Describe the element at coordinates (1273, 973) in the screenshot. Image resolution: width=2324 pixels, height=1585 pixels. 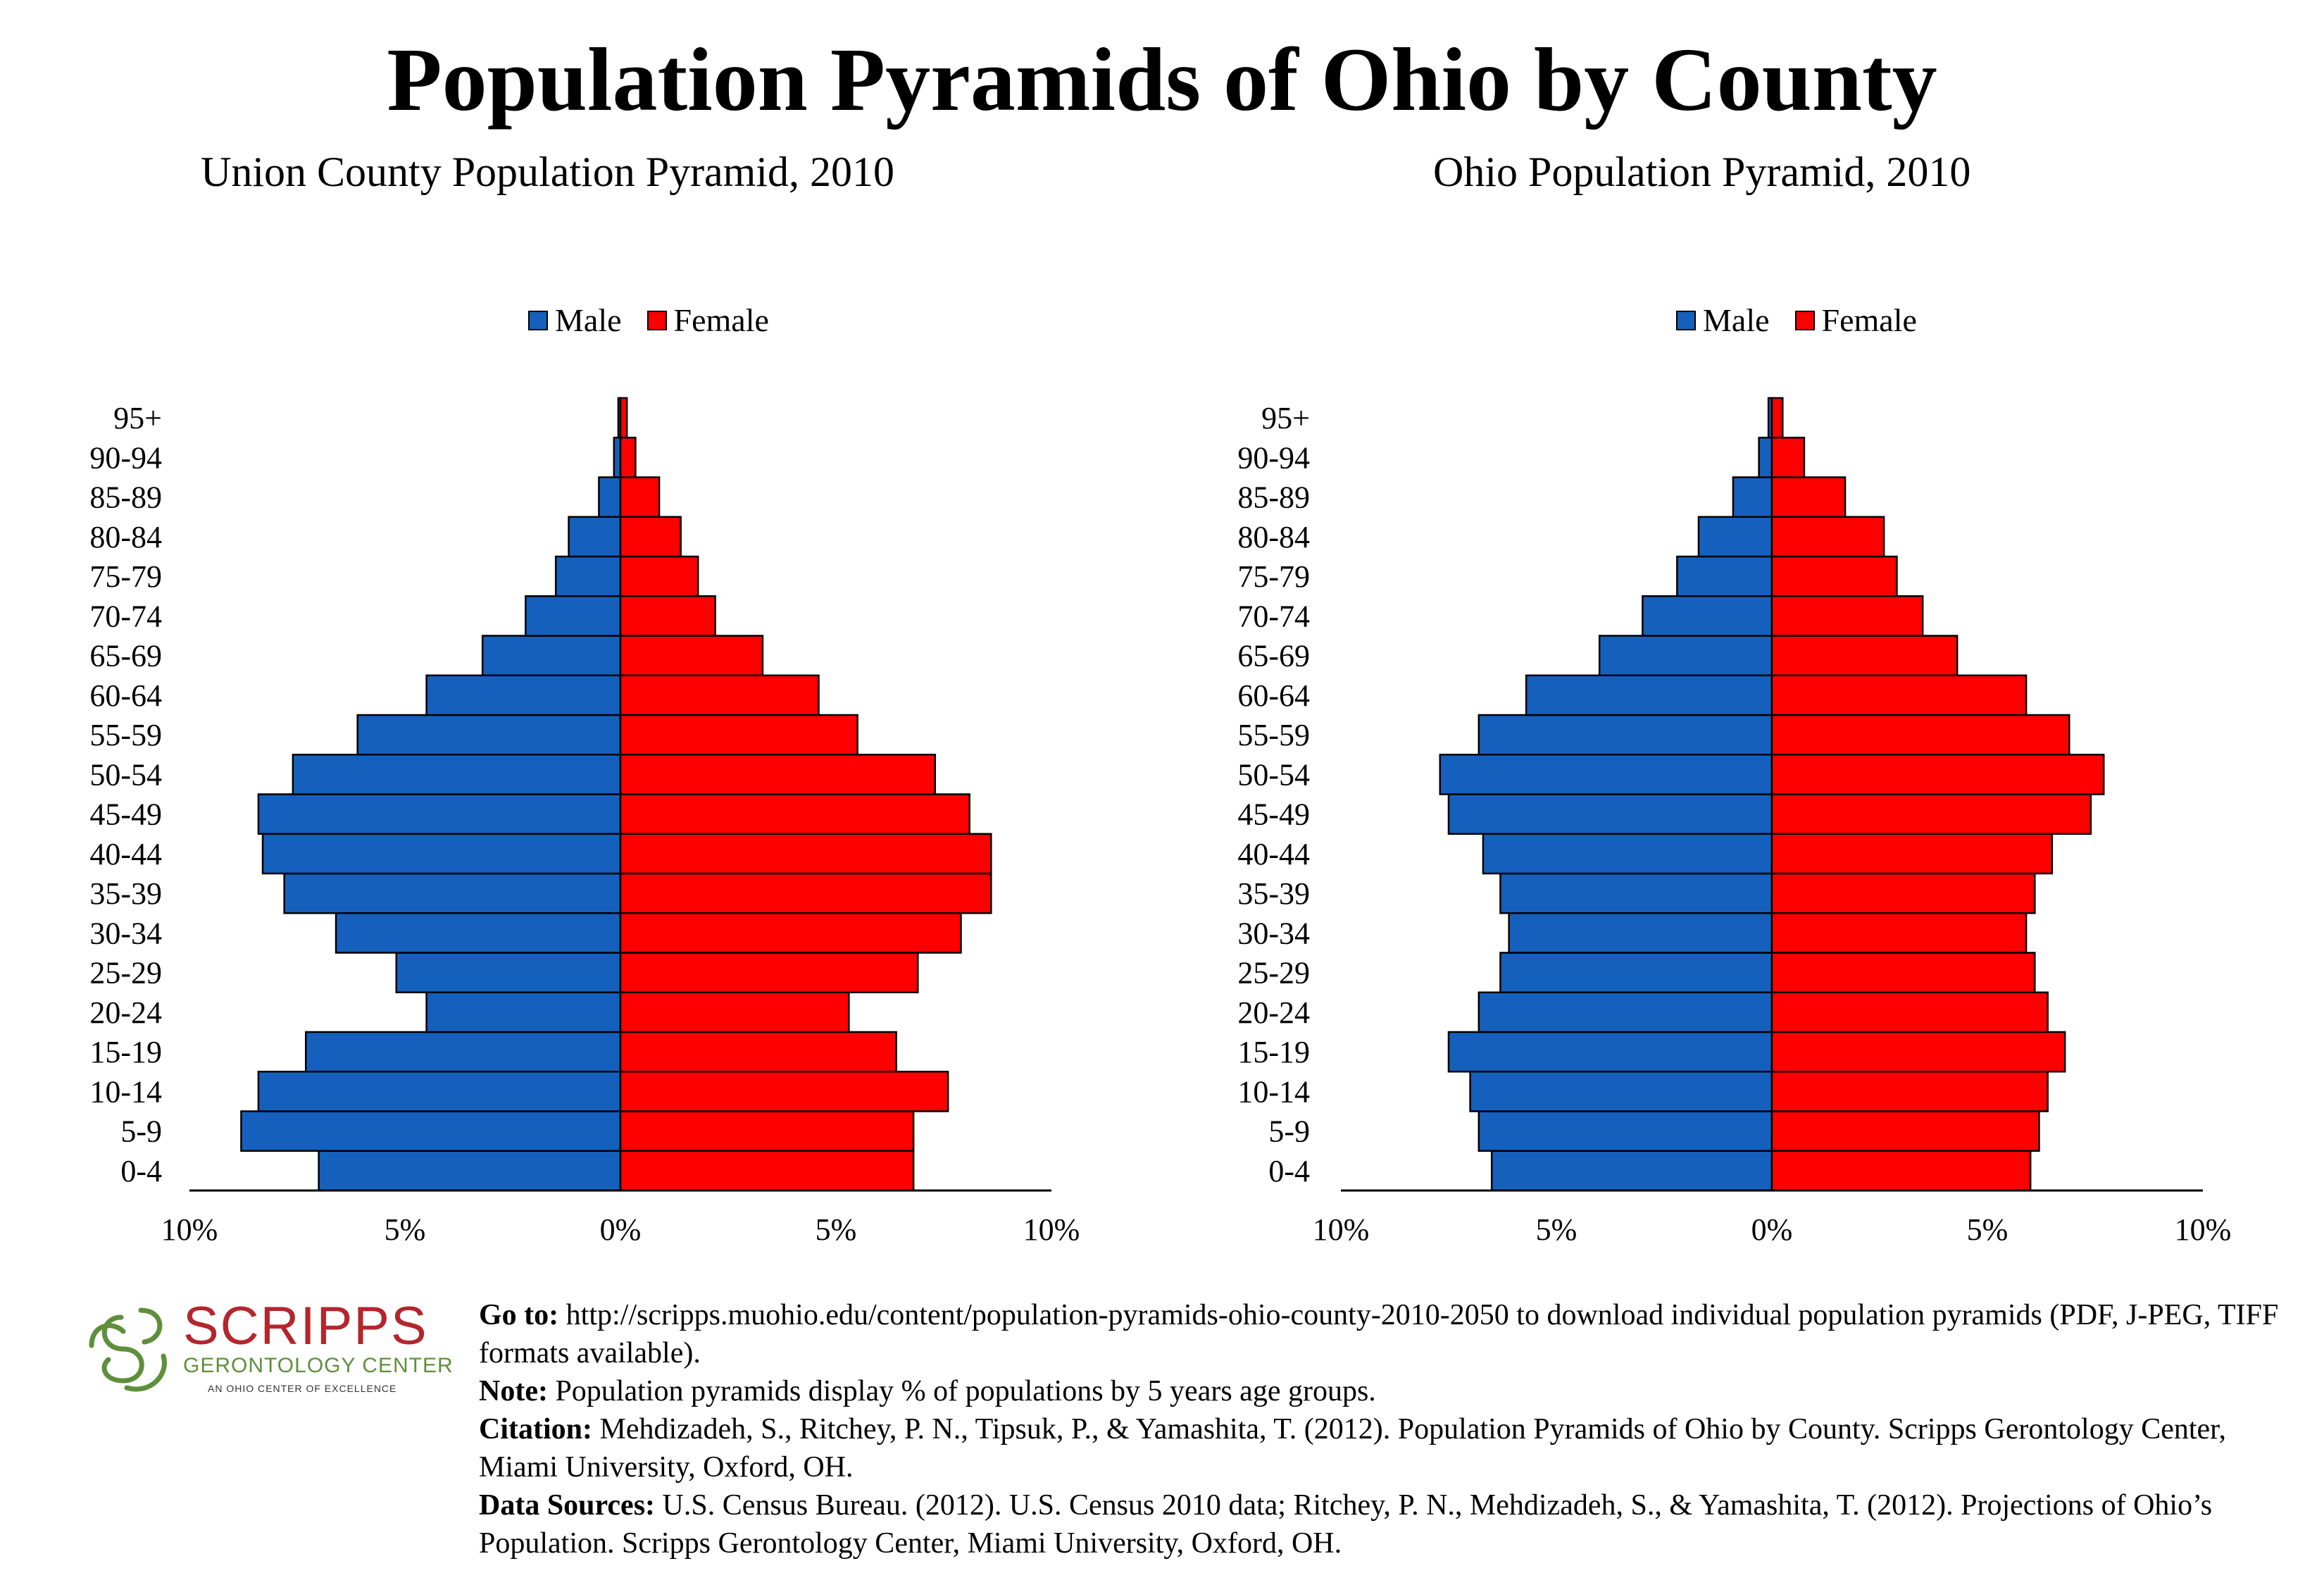
I see `age-label: 25-29` at that location.